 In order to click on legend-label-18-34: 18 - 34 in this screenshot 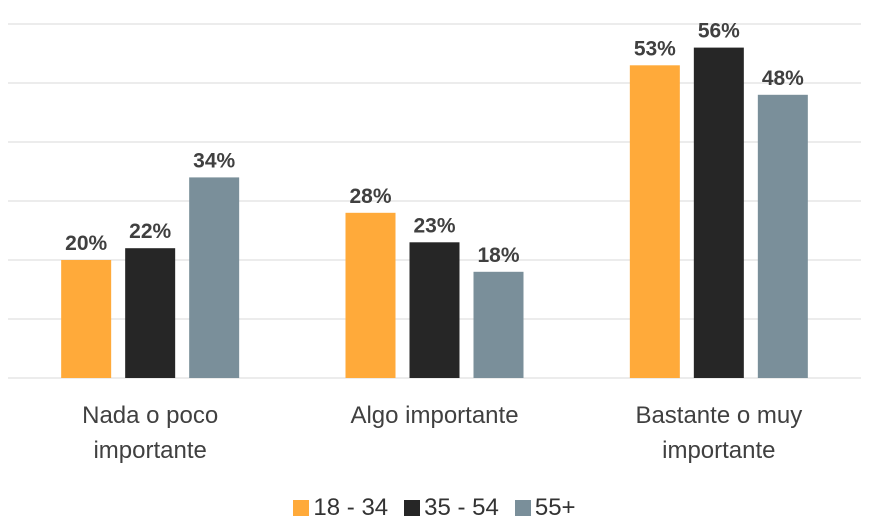, I will do `click(351, 507)`.